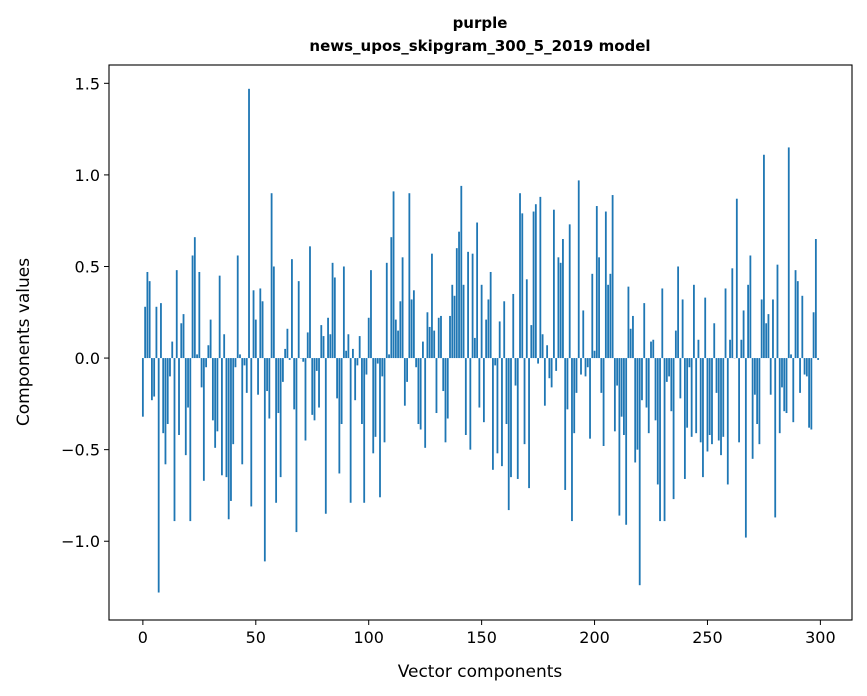 The width and height of the screenshot is (867, 696). I want to click on y-tick-label: 1.0, so click(87, 175).